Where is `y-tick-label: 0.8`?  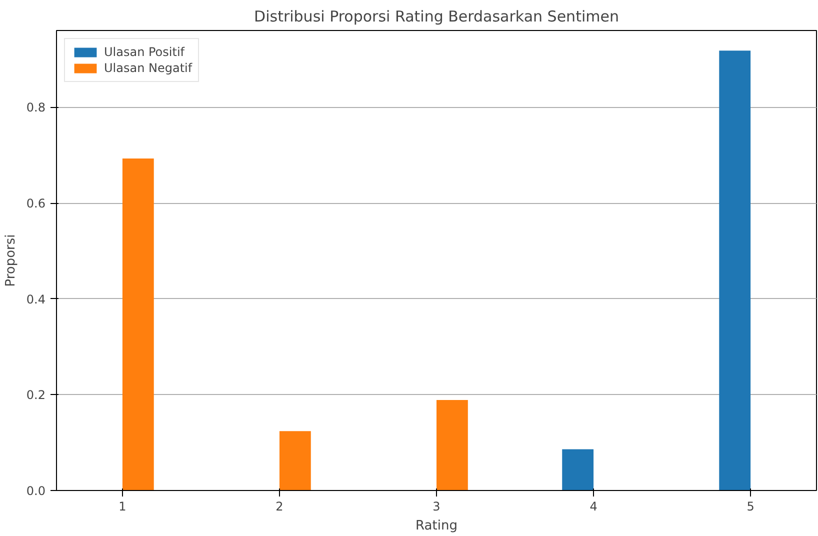
y-tick-label: 0.8 is located at coordinates (36, 107).